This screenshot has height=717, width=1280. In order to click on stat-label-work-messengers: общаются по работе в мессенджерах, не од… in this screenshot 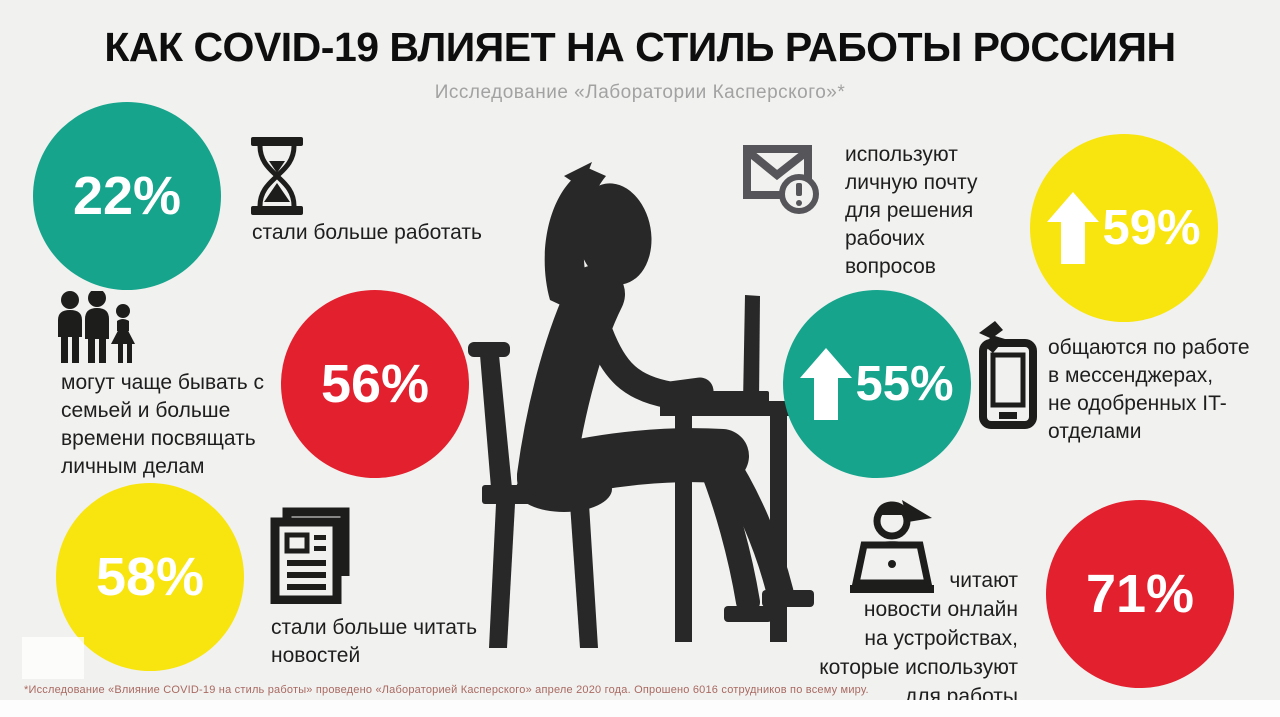, I will do `click(1149, 389)`.